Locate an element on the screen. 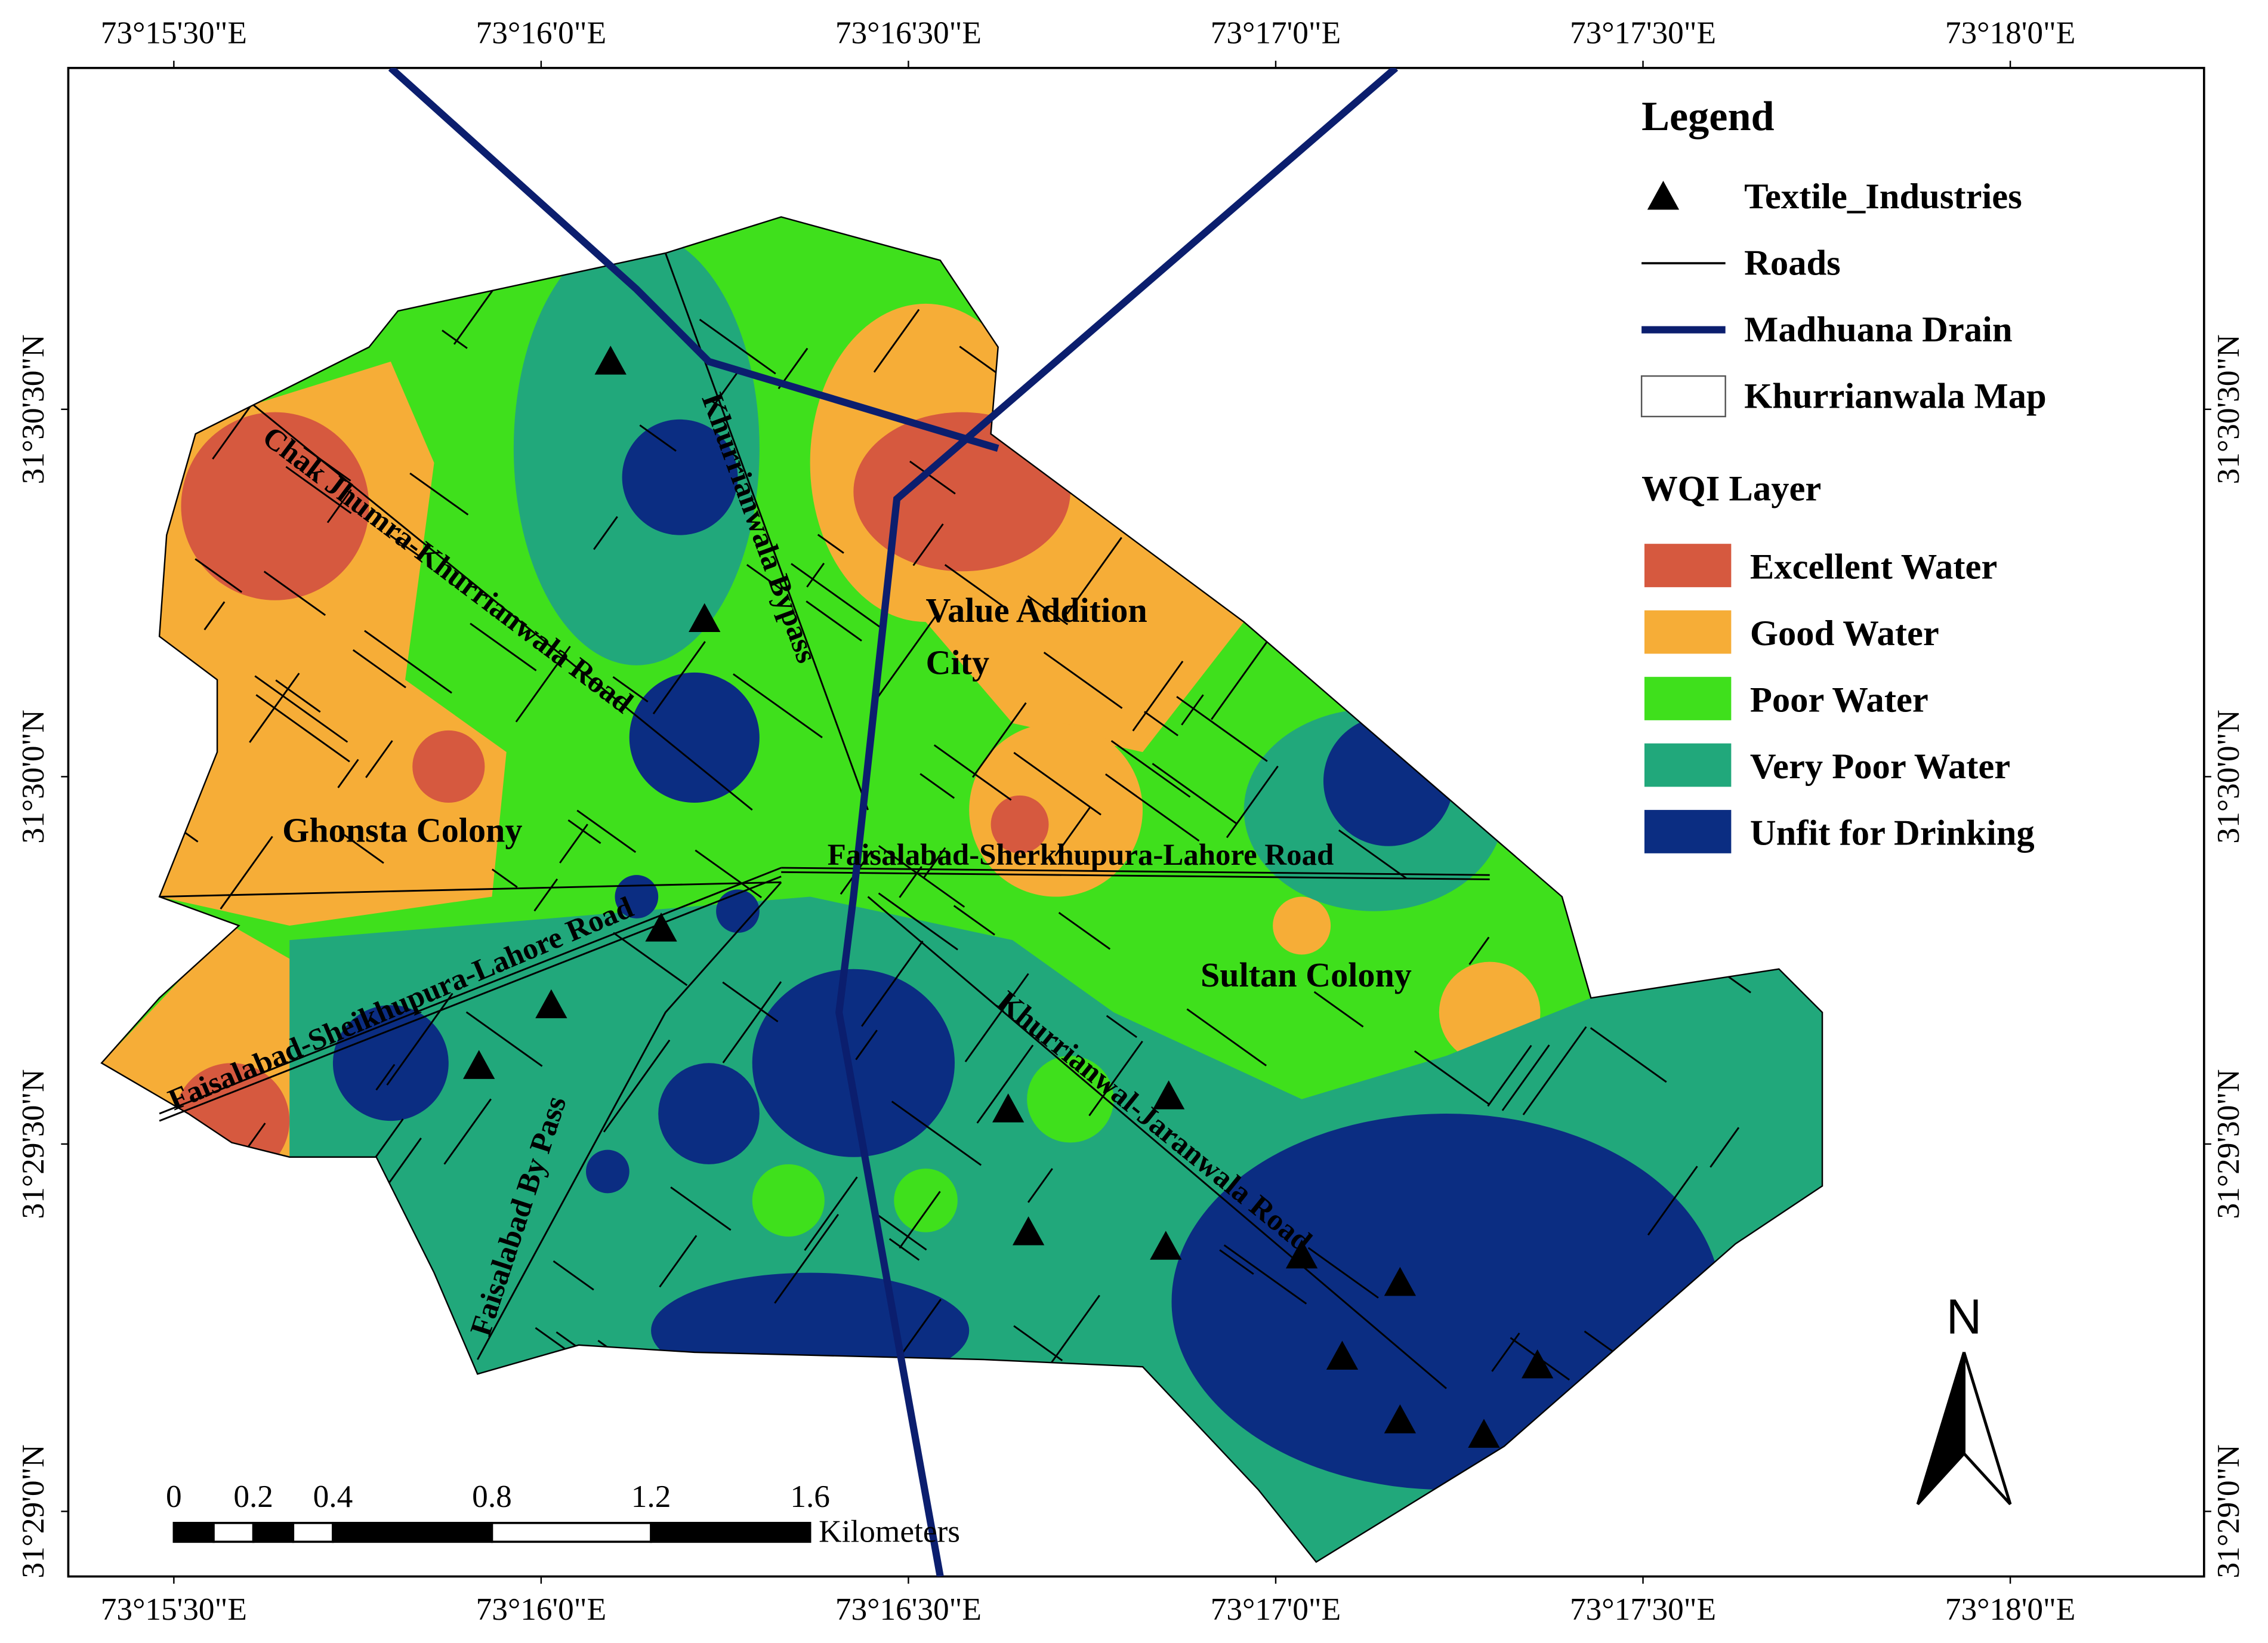 This screenshot has width=2268, height=1643. legend-label: Excellent Water is located at coordinates (1873, 567).